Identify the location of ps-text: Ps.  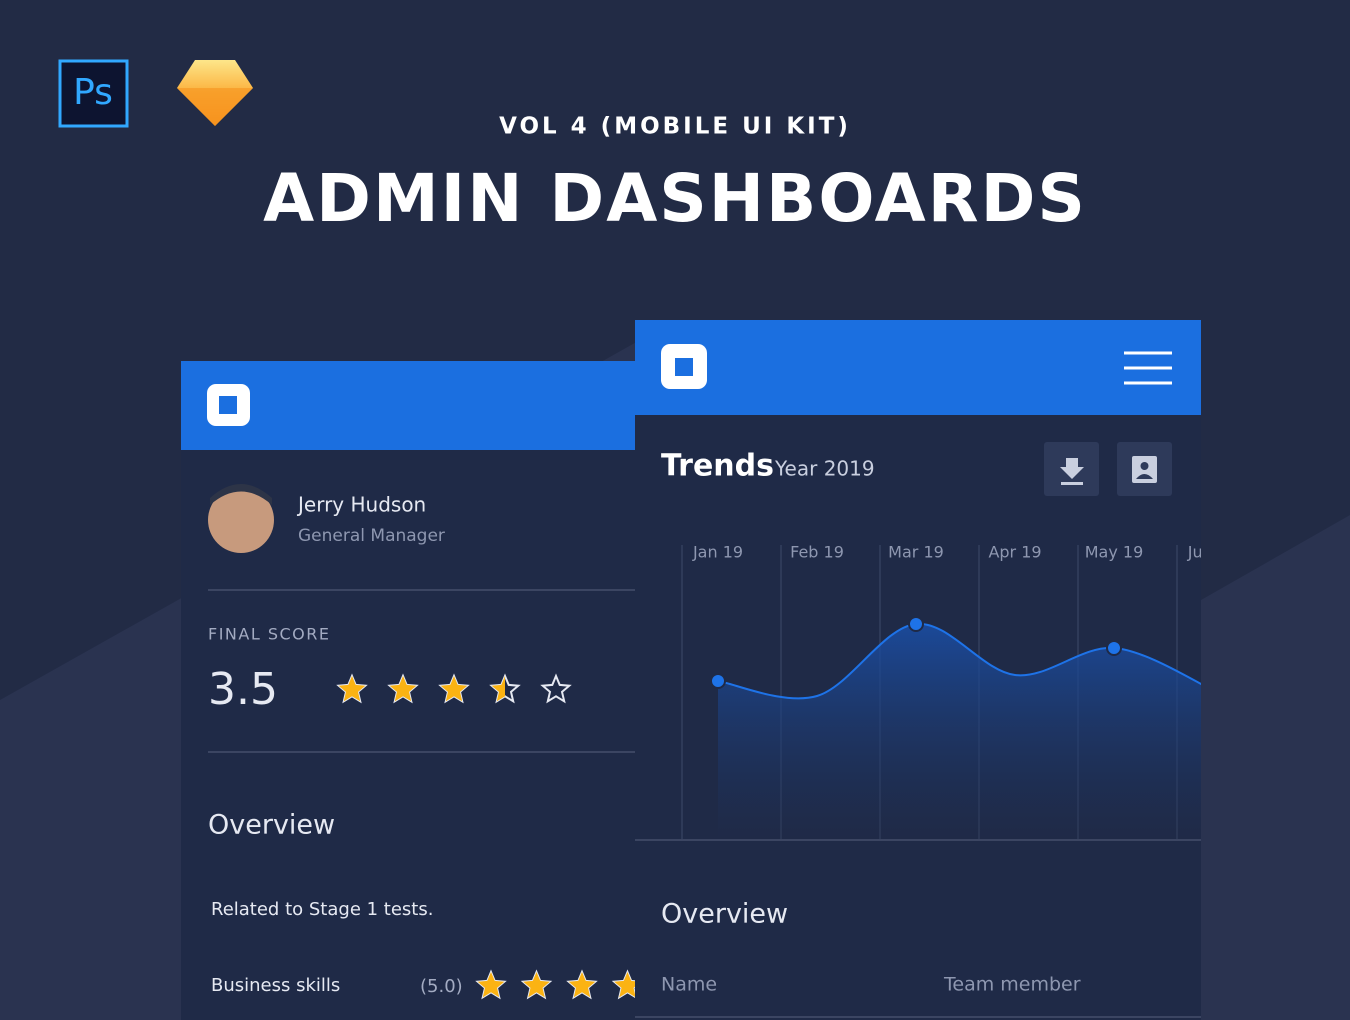
(93, 92).